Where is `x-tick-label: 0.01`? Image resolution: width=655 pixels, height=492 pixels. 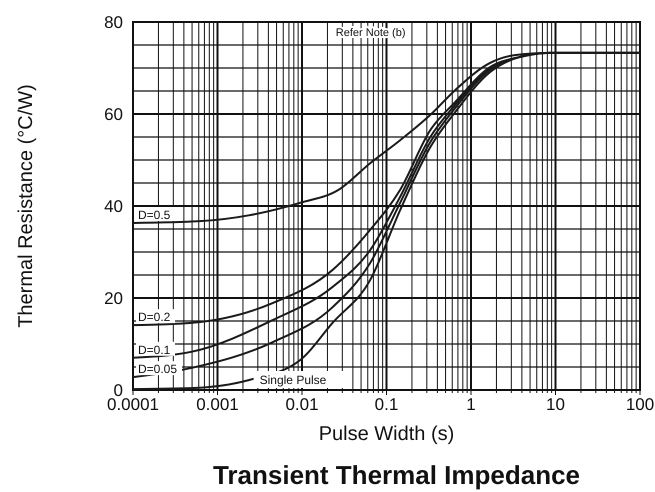 x-tick-label: 0.01 is located at coordinates (302, 404).